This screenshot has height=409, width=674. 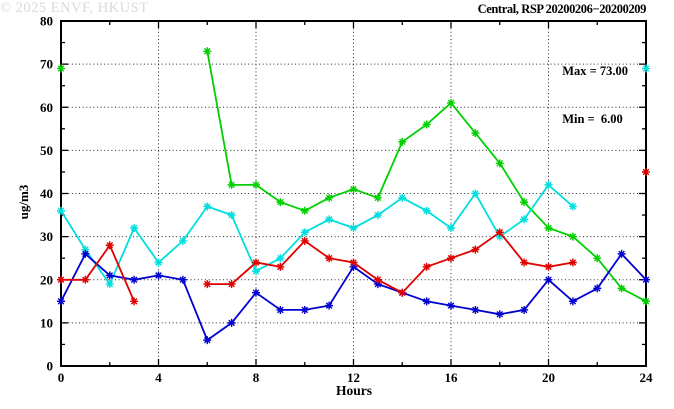 I want to click on y-tick-label: 30, so click(x=46, y=236).